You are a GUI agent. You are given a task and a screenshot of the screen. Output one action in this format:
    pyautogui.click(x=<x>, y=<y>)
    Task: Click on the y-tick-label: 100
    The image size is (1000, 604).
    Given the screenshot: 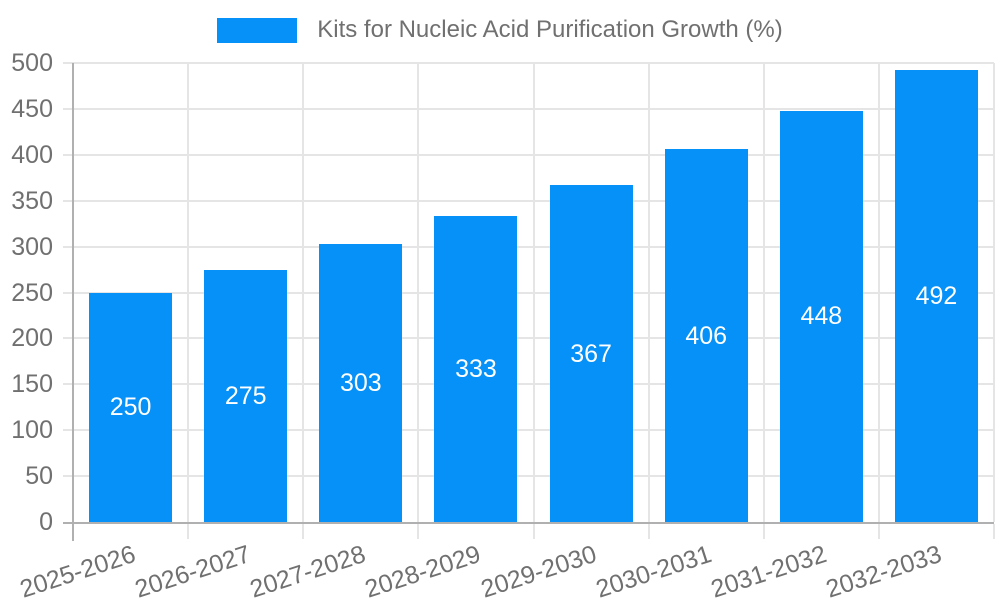 What is the action you would take?
    pyautogui.click(x=32, y=430)
    